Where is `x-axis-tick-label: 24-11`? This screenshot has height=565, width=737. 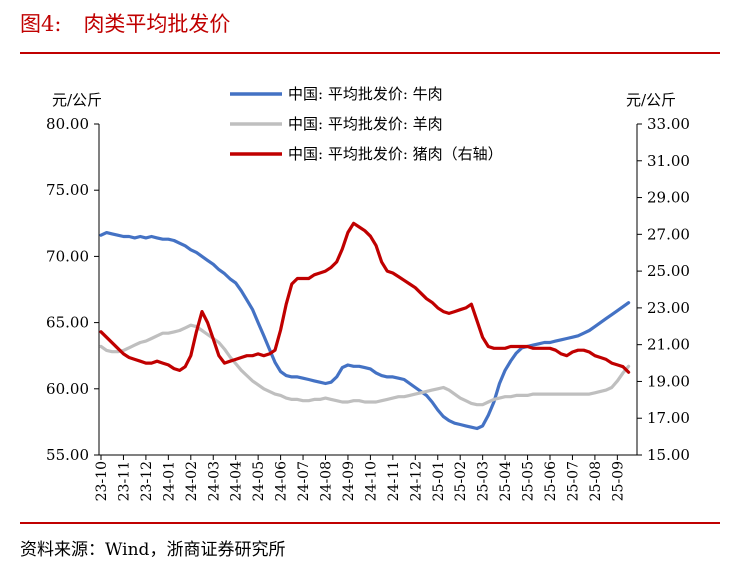 x-axis-tick-label: 24-11 is located at coordinates (394, 481).